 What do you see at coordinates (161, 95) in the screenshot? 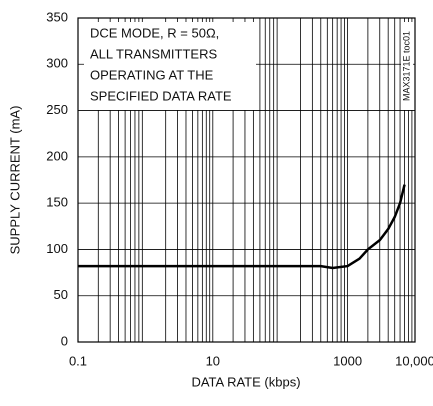
I see `annotation: SPECIFIED DATA RATE` at bounding box center [161, 95].